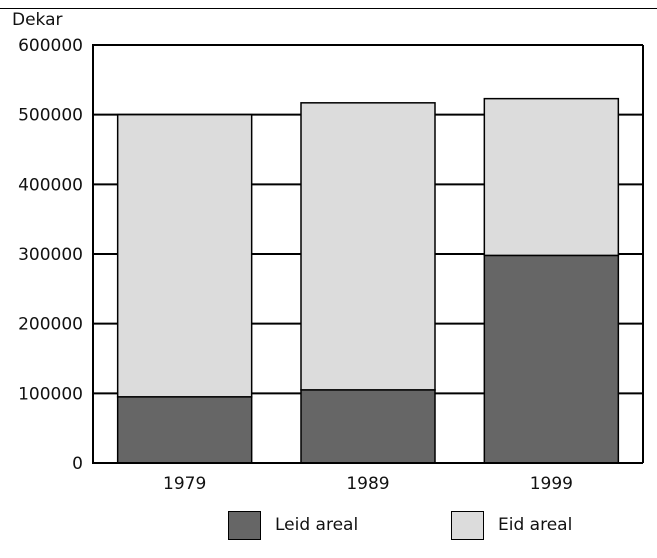 Image resolution: width=657 pixels, height=558 pixels. I want to click on y-tick-label-100000: 100000, so click(50, 394).